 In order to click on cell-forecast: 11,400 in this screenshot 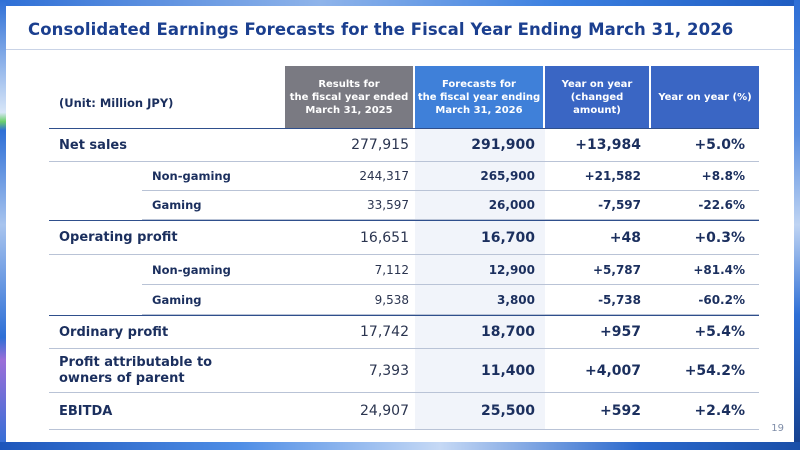, I will do `click(480, 371)`.